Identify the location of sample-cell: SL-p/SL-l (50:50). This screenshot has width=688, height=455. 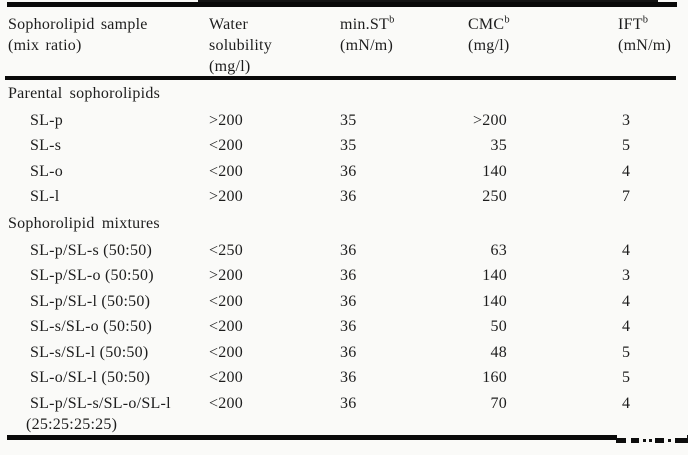
(90, 301).